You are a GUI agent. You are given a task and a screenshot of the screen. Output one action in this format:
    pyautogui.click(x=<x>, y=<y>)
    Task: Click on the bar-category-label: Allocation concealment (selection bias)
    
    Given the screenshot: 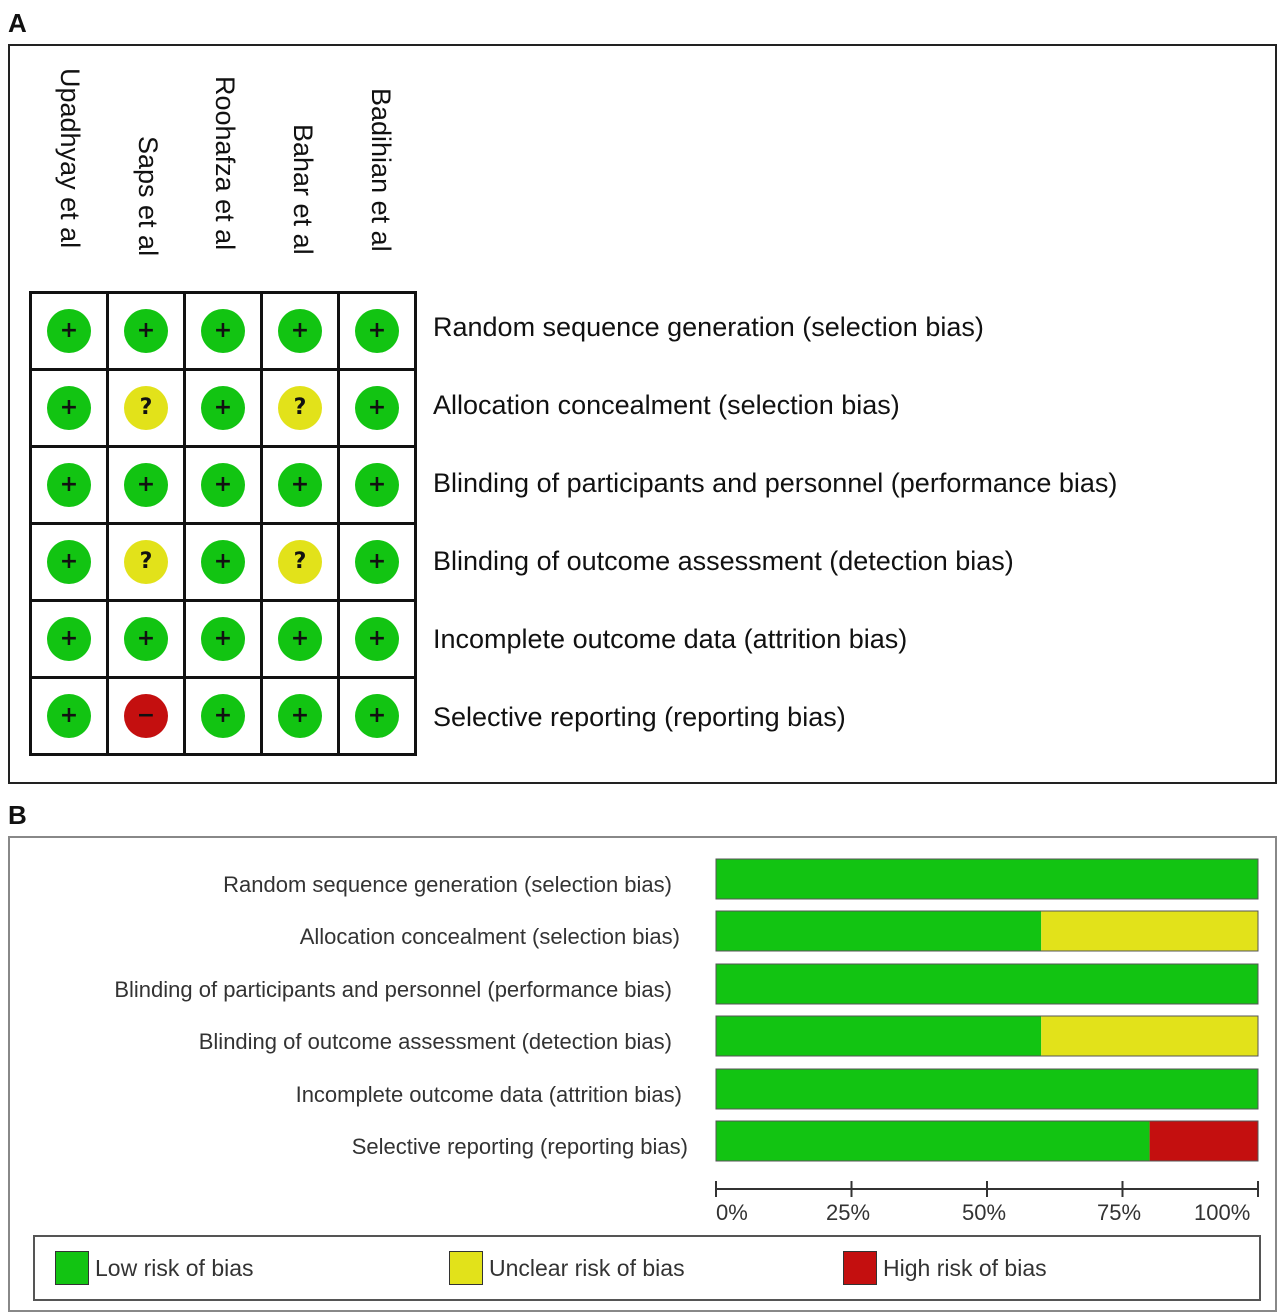 What is the action you would take?
    pyautogui.click(x=489, y=936)
    